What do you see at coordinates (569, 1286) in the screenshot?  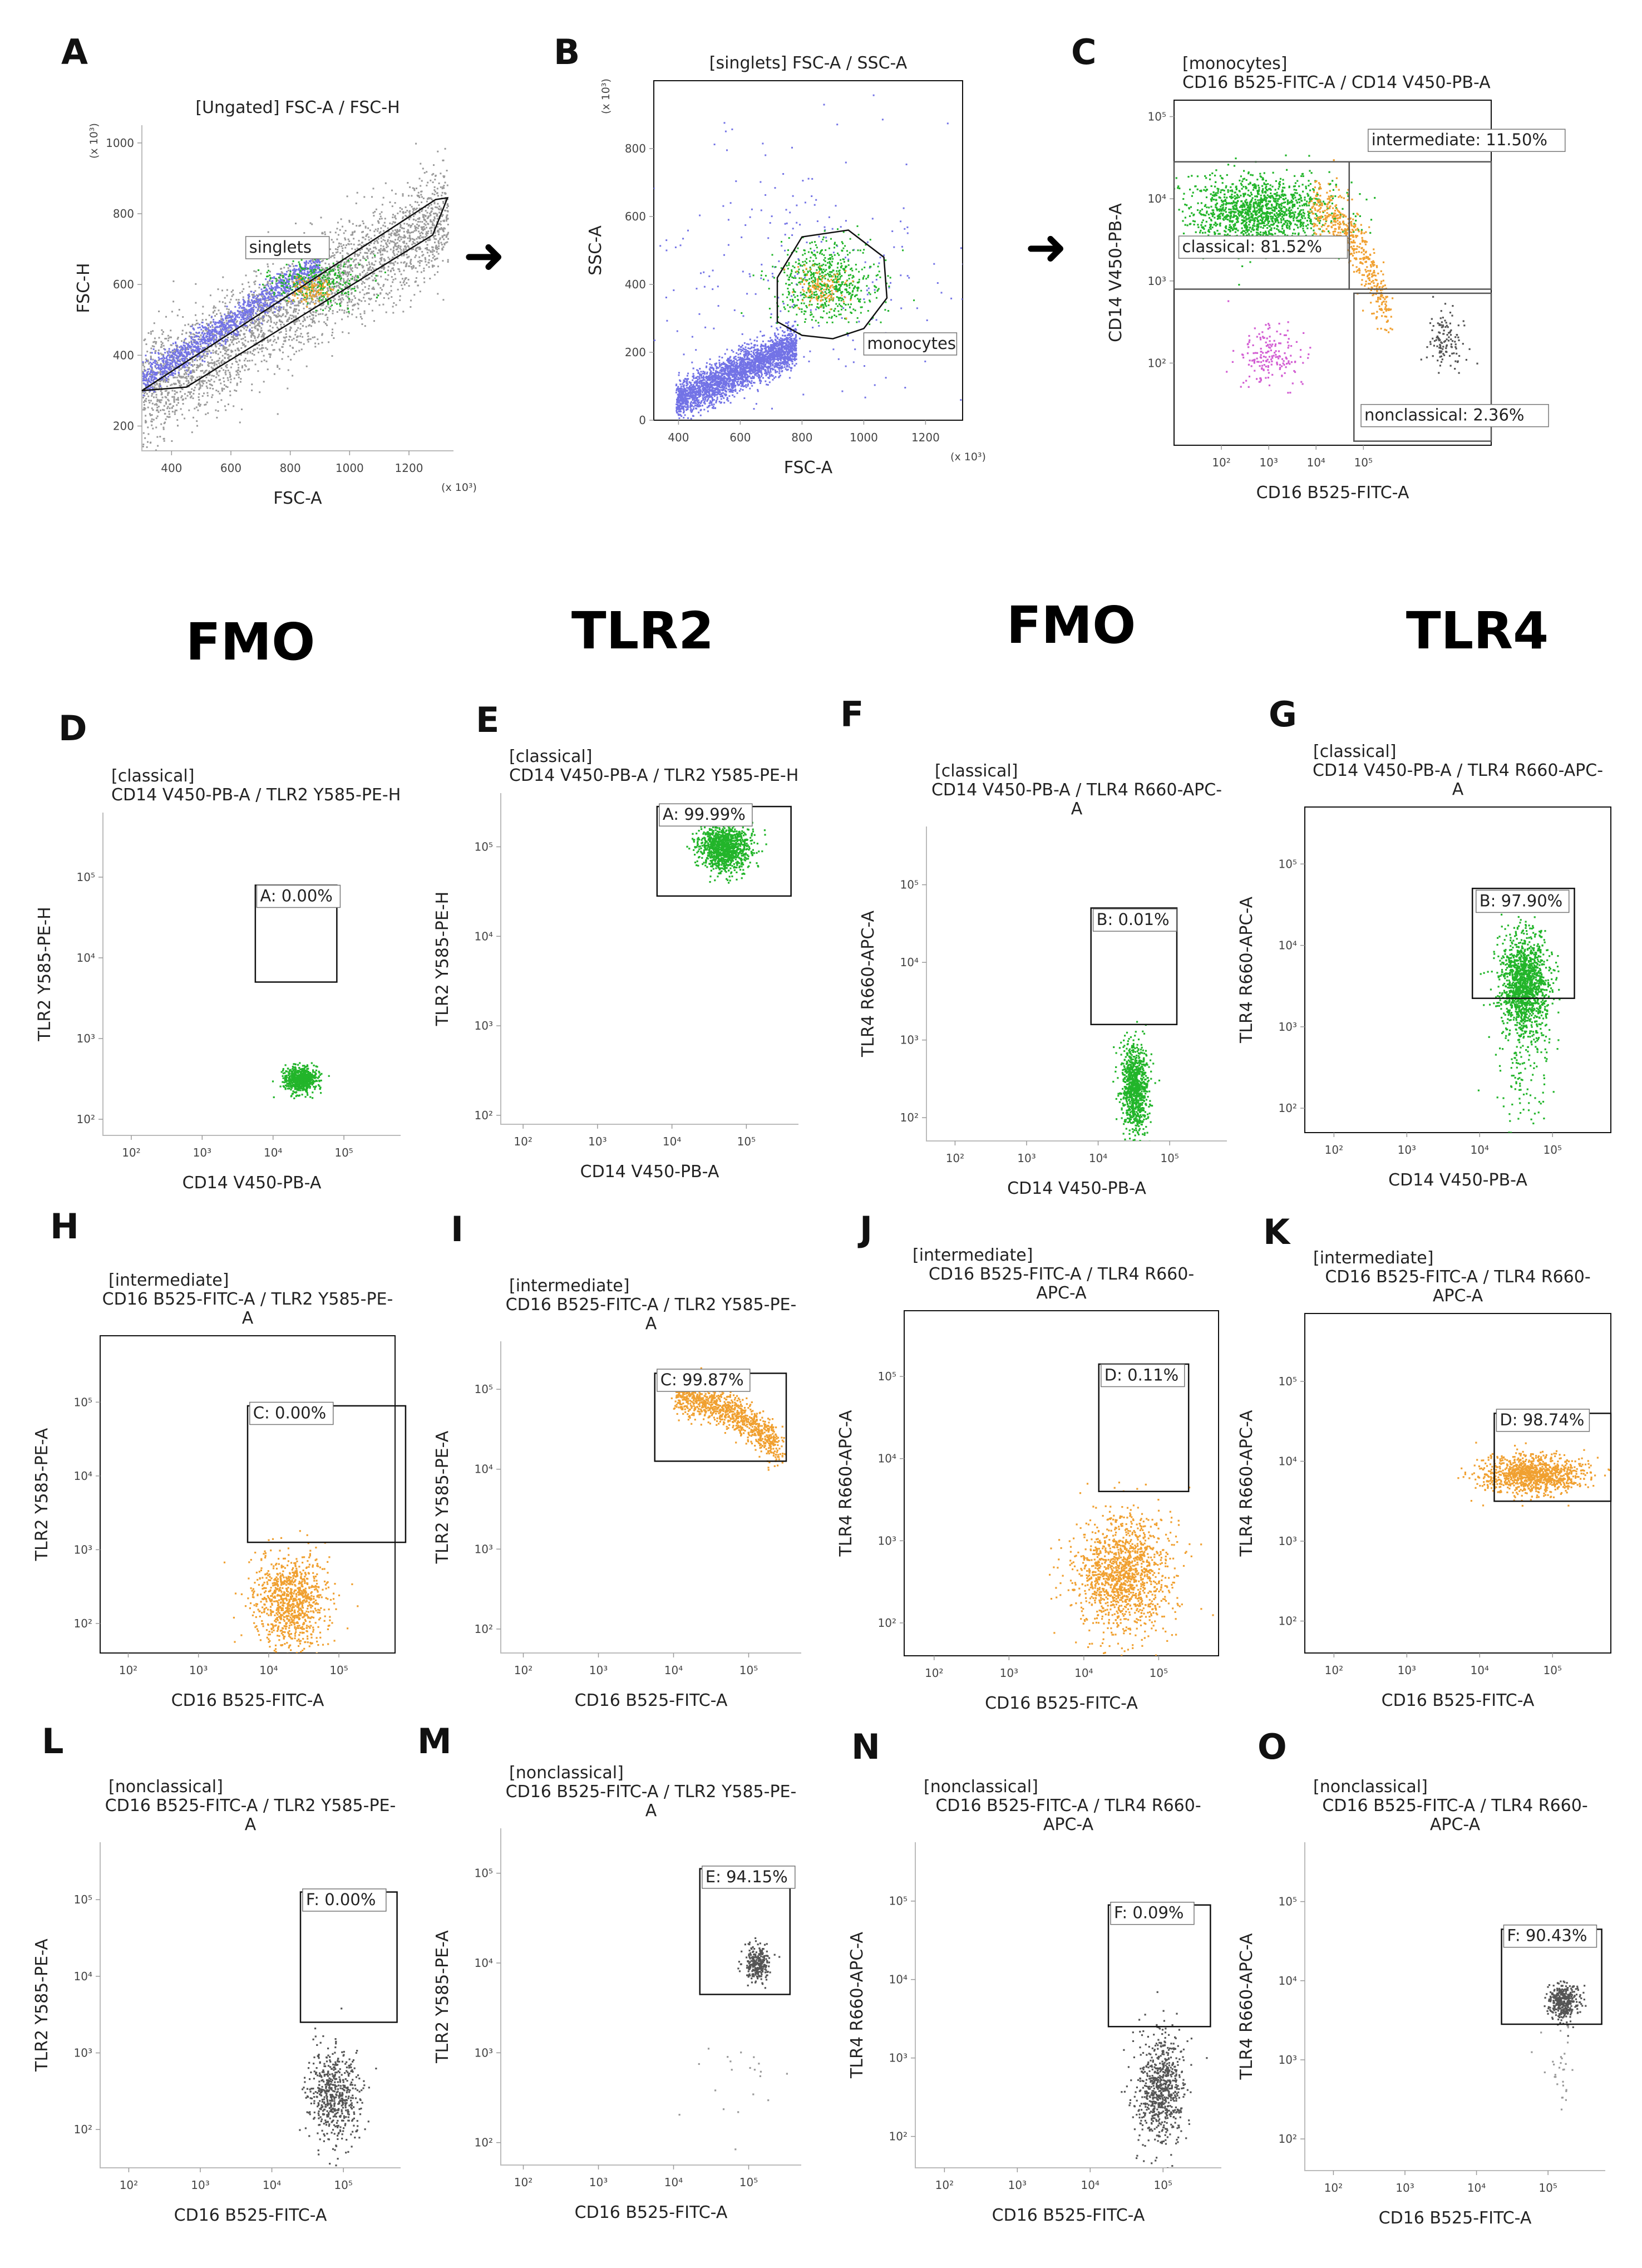 I see `panel-header: [intermediate]` at bounding box center [569, 1286].